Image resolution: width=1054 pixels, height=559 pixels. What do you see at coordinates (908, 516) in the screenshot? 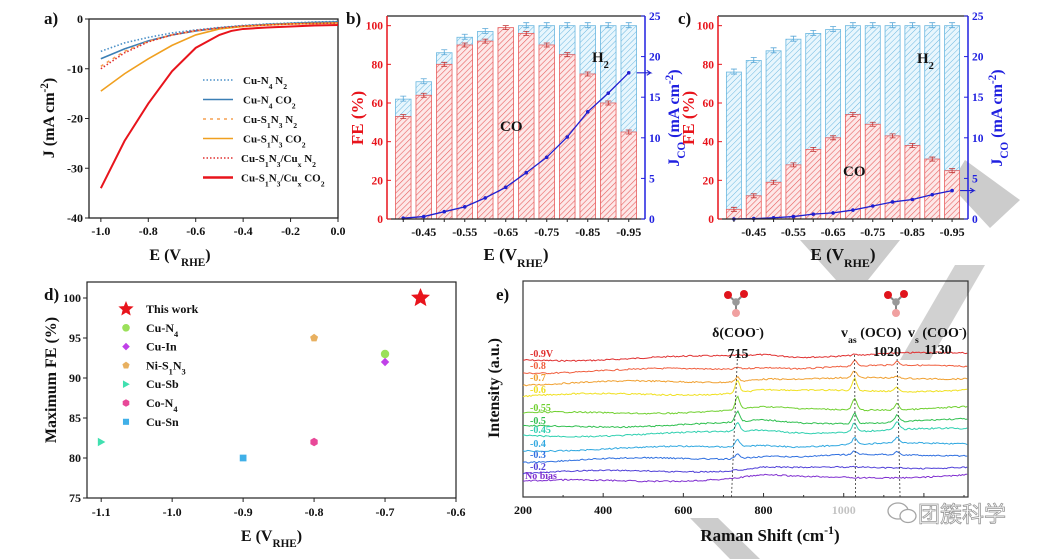
I see `wechat-icon-bubble` at bounding box center [908, 516].